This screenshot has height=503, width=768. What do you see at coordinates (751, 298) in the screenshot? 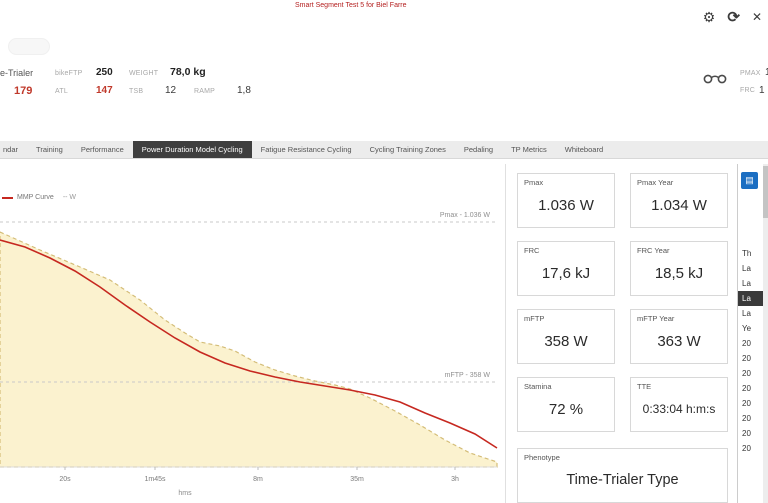
I see `date-range-item-selected: La` at bounding box center [751, 298].